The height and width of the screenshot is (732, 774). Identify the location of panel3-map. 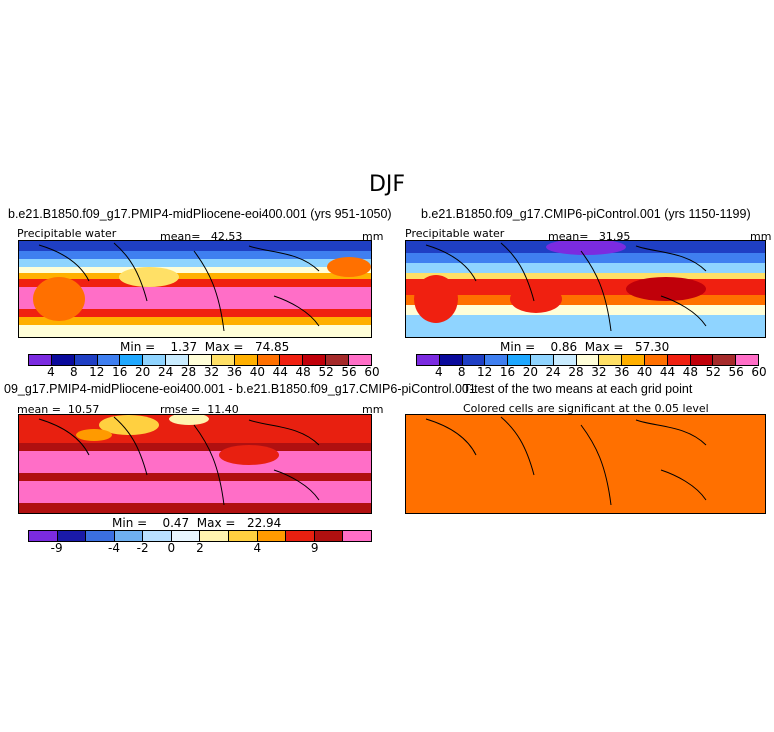
(195, 464).